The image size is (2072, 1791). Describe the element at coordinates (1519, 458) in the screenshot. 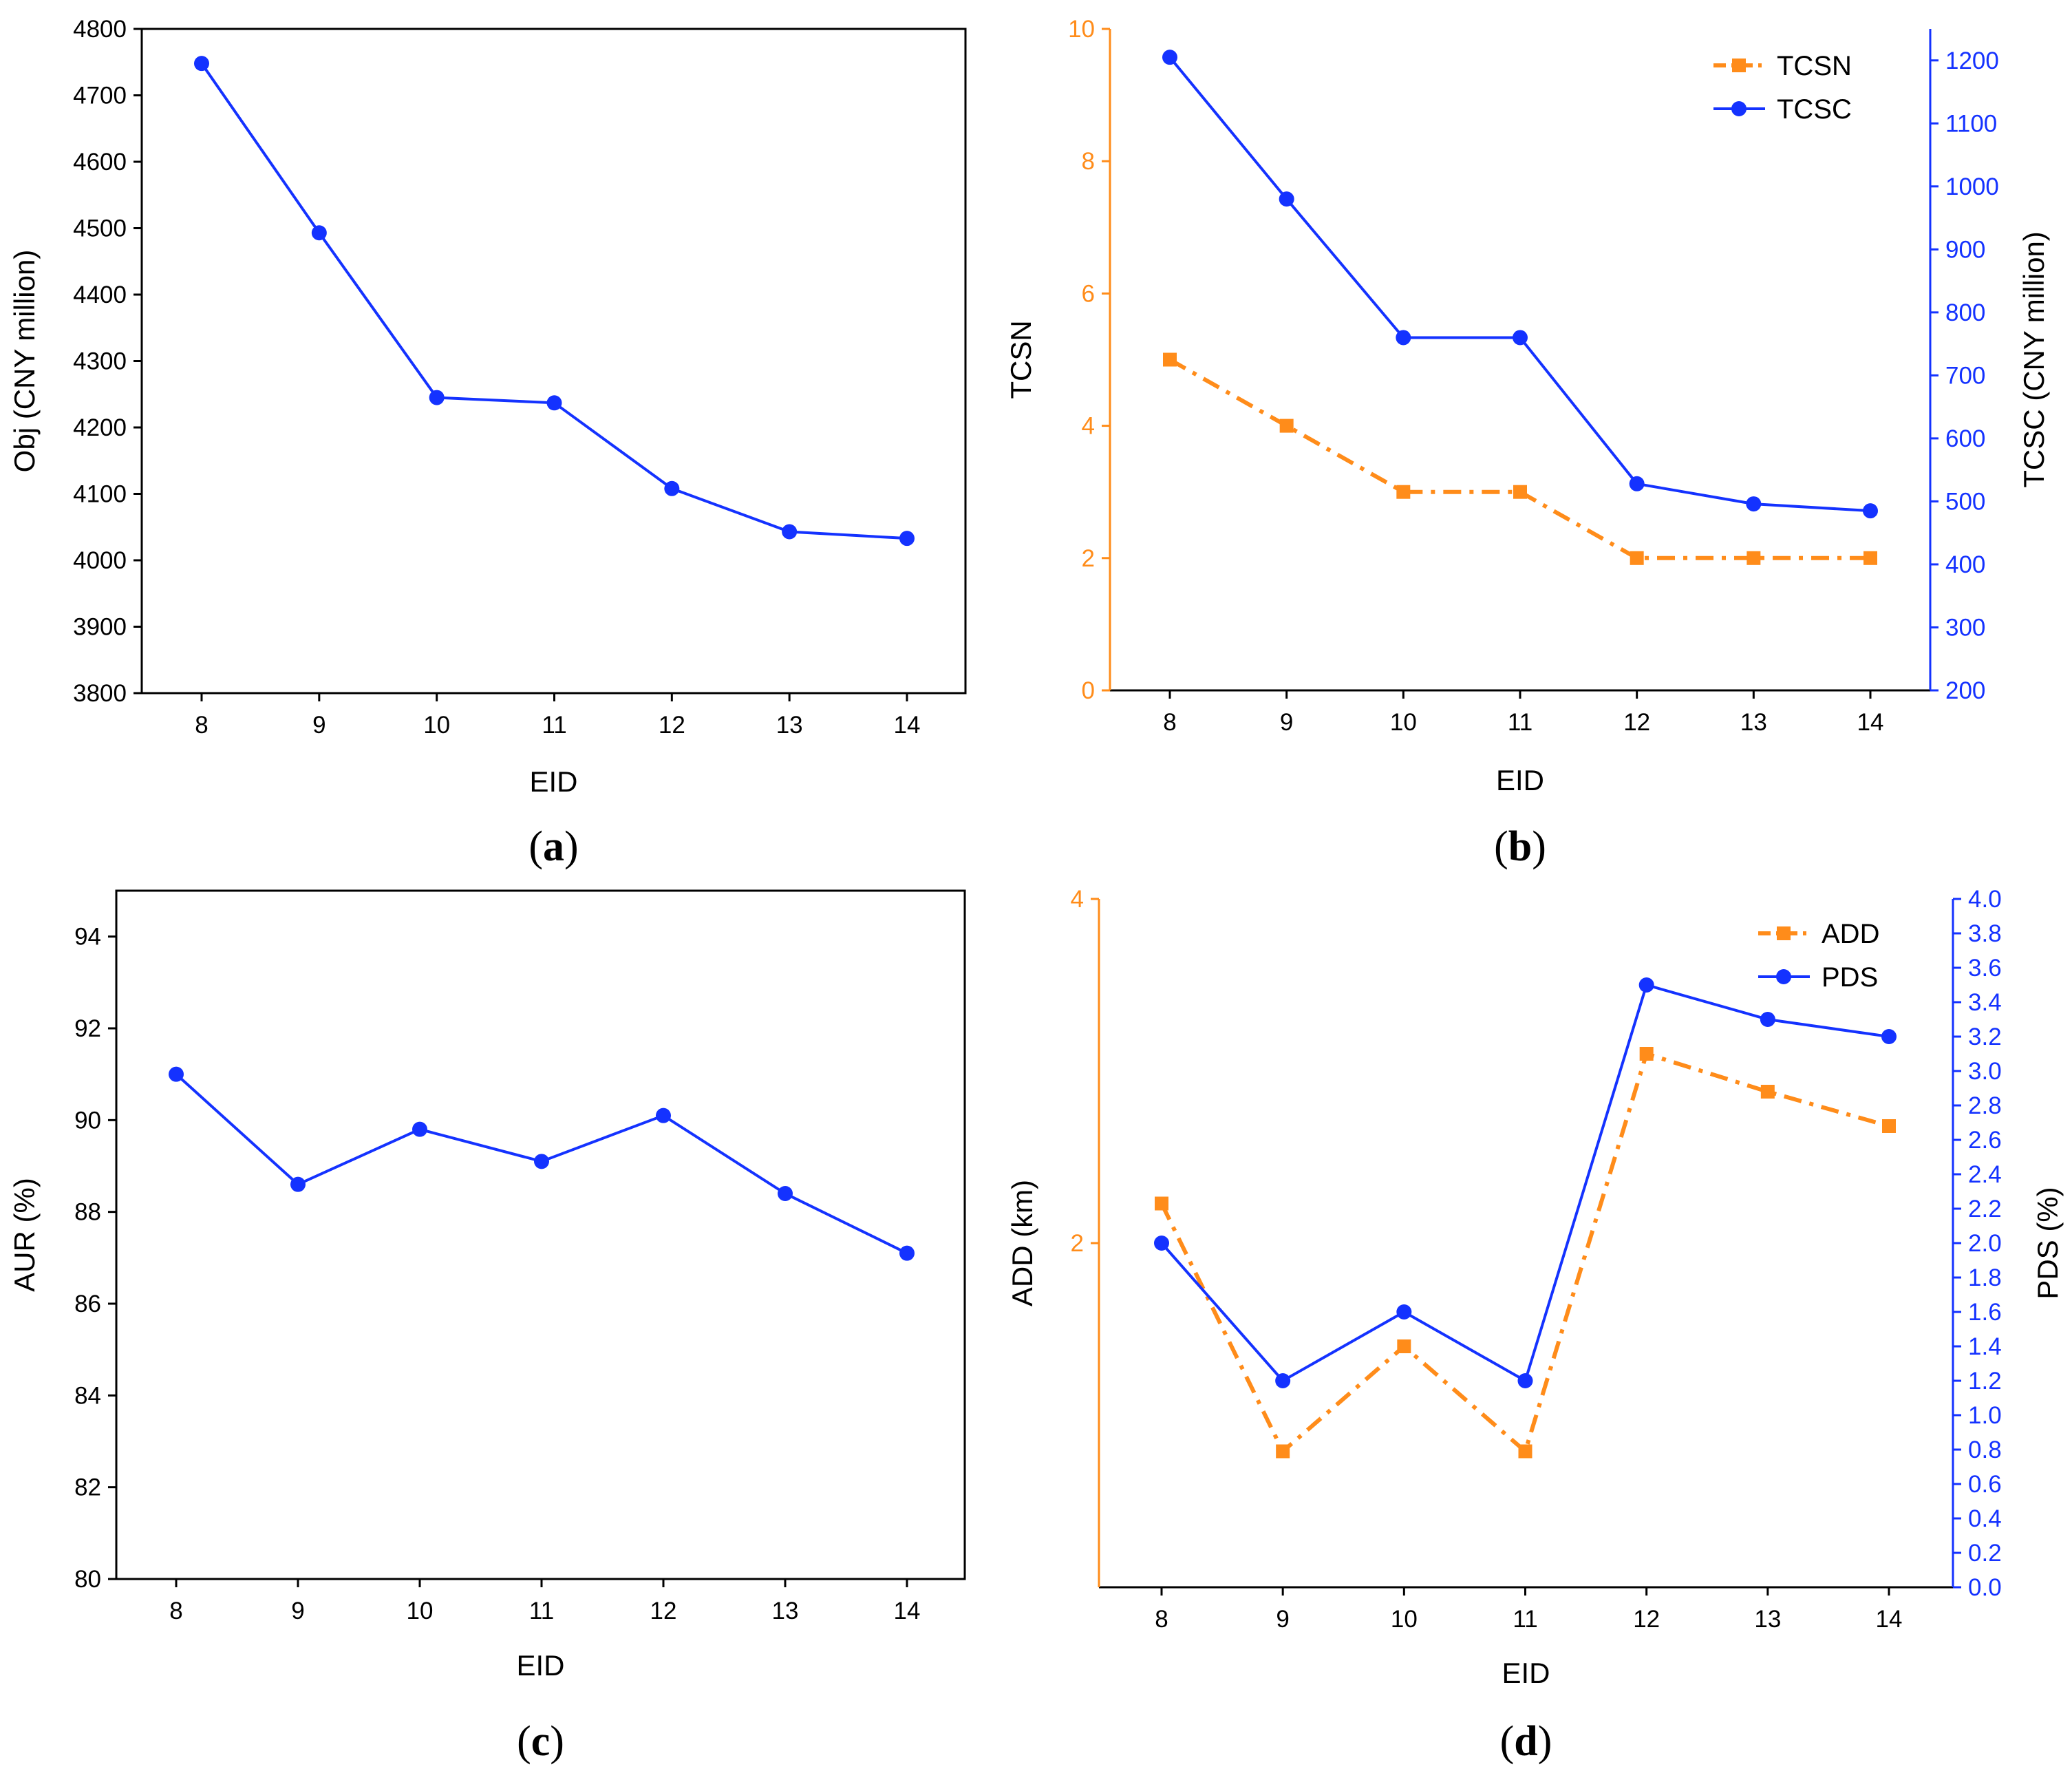

I see `series-line-tcsn` at that location.